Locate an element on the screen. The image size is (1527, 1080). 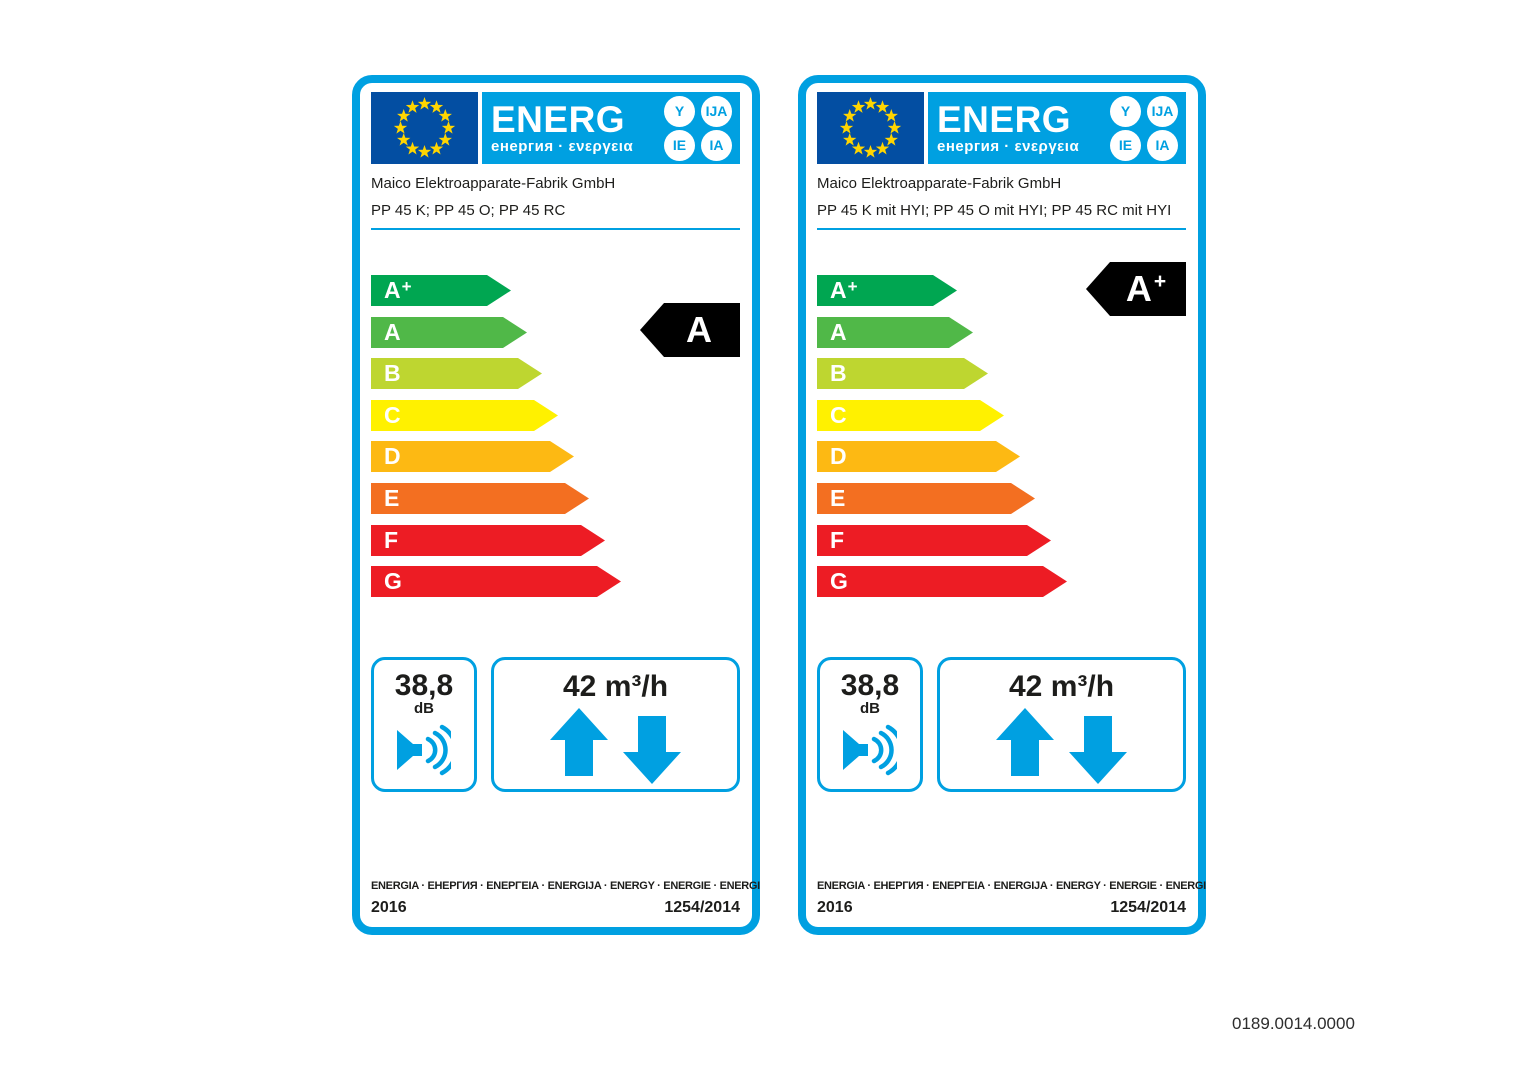
rating-arrow: A is located at coordinates (690, 330).